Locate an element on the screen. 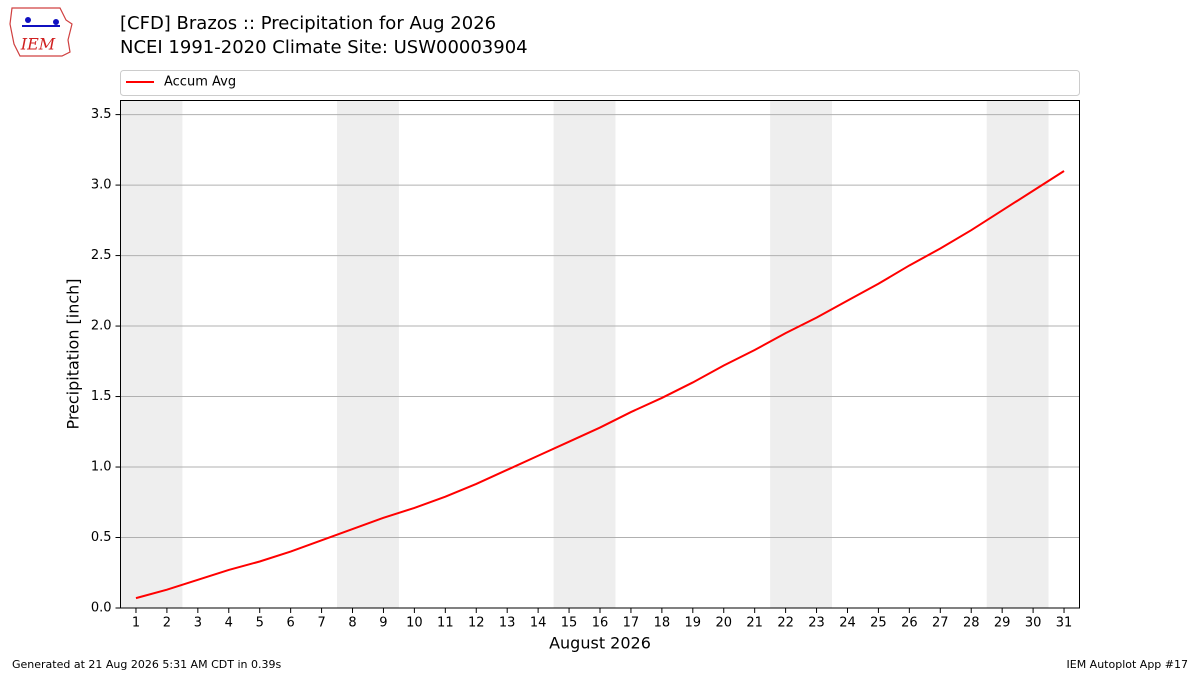 The width and height of the screenshot is (1200, 679). x-tick-label: 13 is located at coordinates (507, 623).